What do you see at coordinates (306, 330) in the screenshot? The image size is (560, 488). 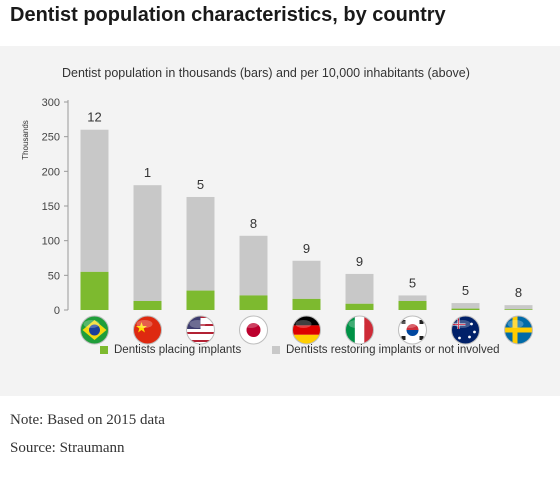 I see `flag-germany-icon` at bounding box center [306, 330].